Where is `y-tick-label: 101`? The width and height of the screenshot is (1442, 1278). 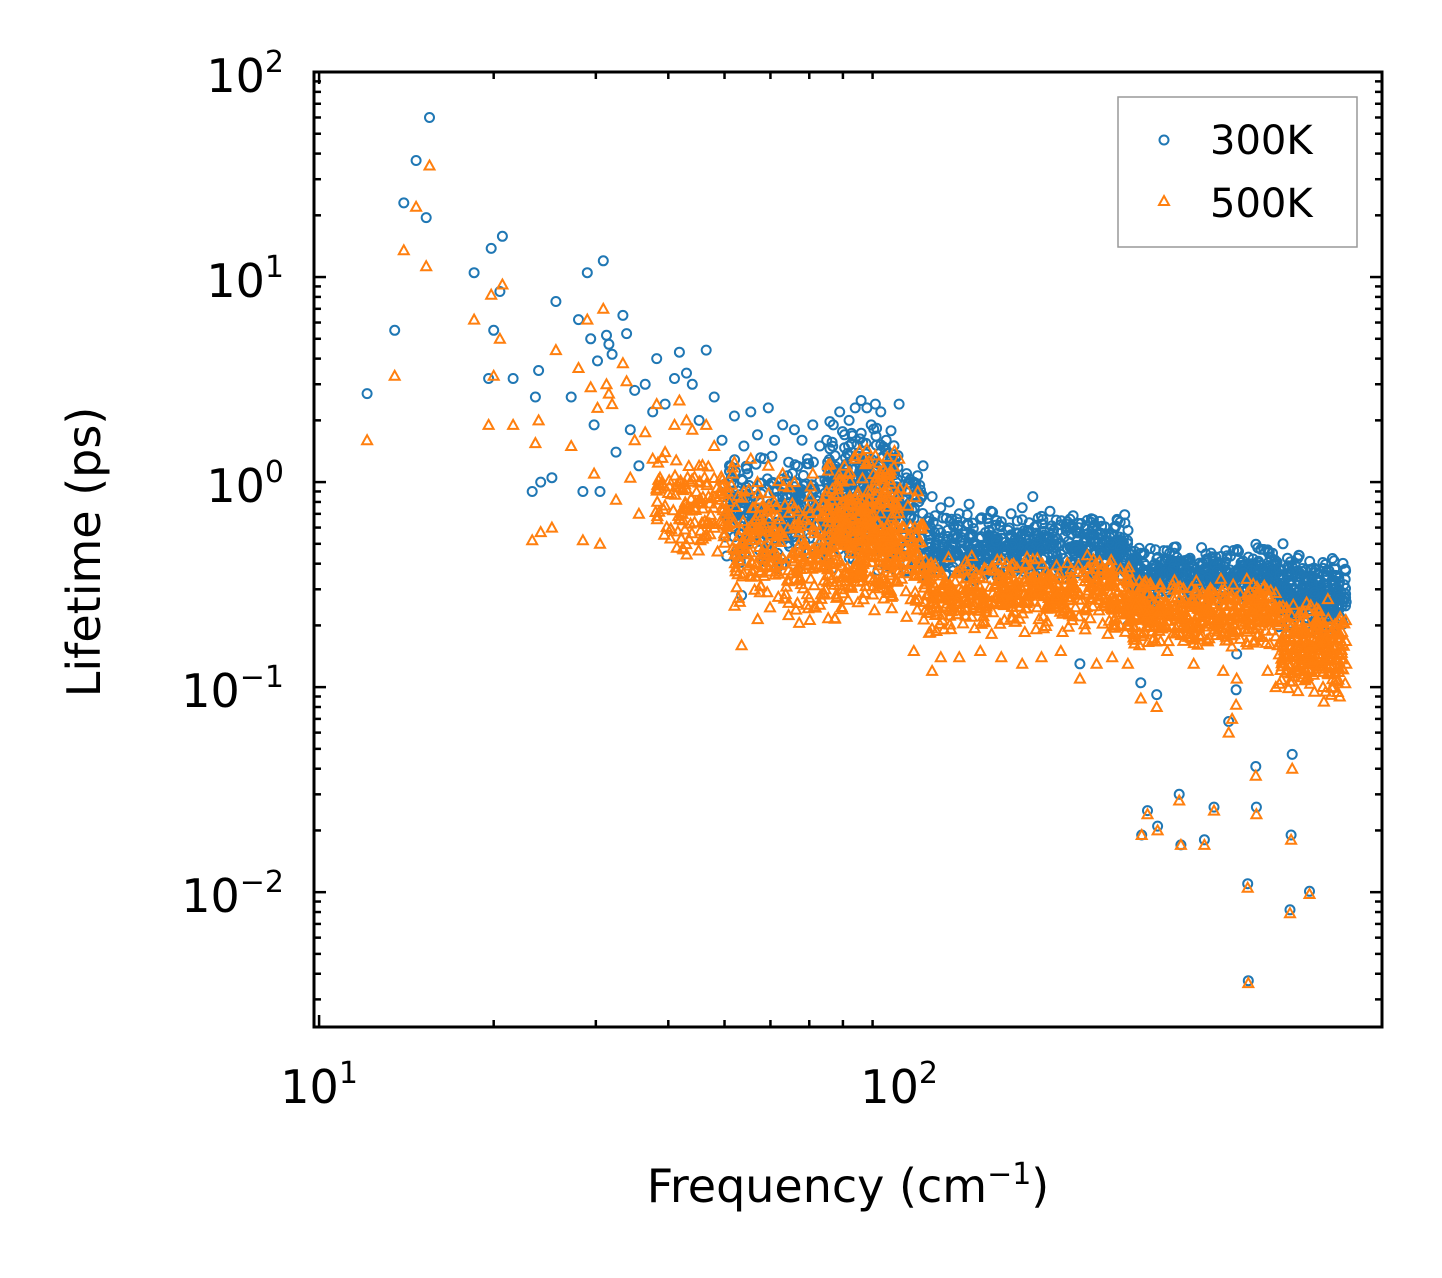
y-tick-label: 101 is located at coordinates (245, 279).